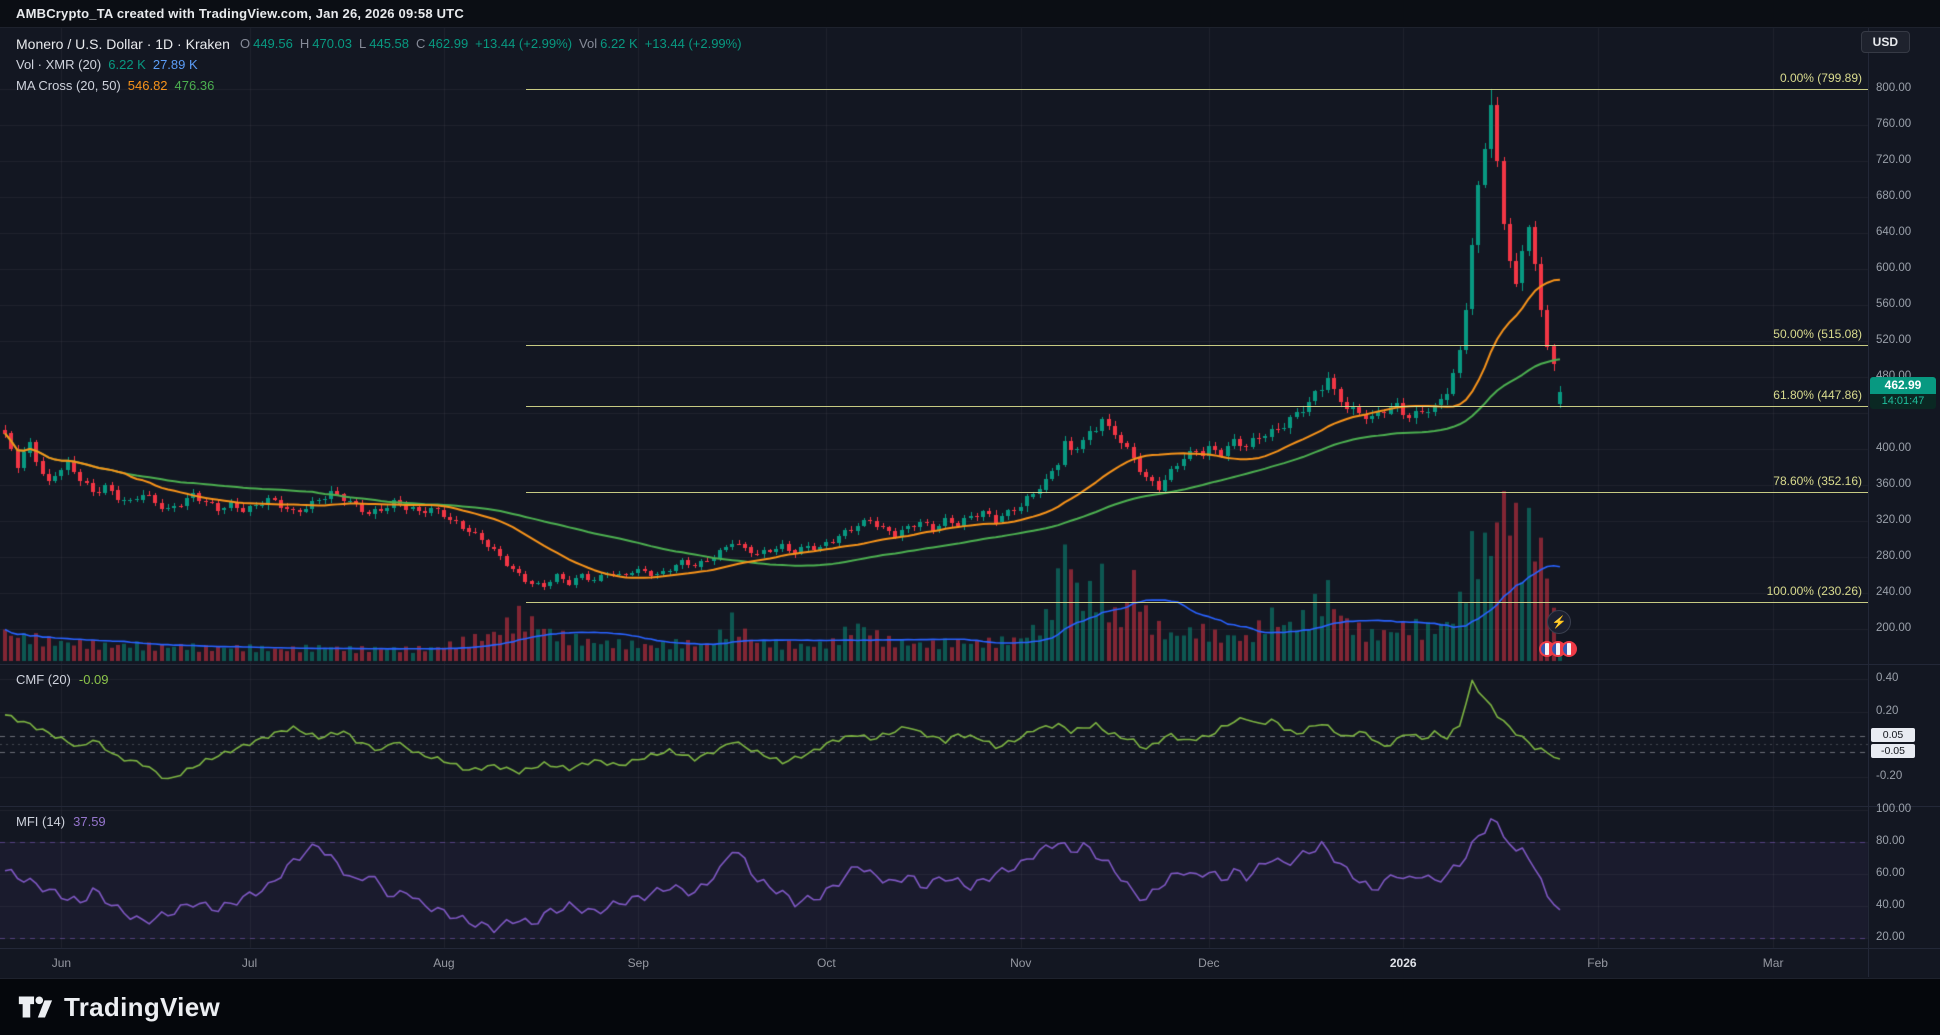 The height and width of the screenshot is (1035, 1940). Describe the element at coordinates (1893, 735) in the screenshot. I see `cmf-level-badge: 0.05` at that location.